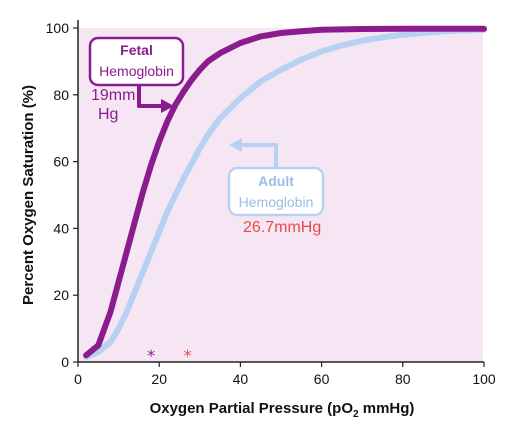 This screenshot has height=429, width=511. Describe the element at coordinates (65, 362) in the screenshot. I see `y-tick-label: 0` at that location.